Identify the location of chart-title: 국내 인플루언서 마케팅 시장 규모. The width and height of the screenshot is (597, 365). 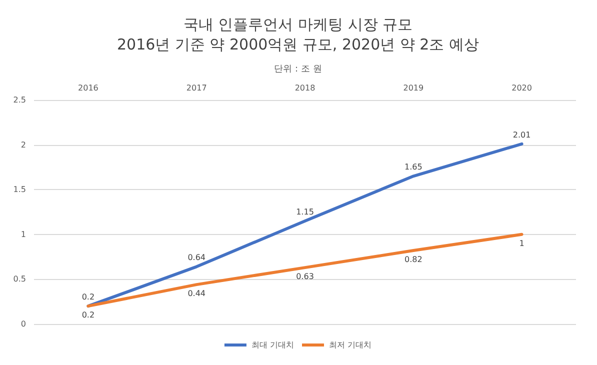
(298, 25).